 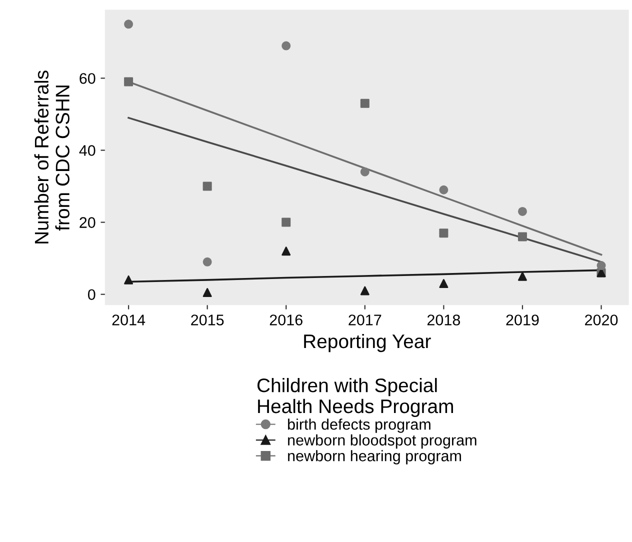 What do you see at coordinates (52, 157) in the screenshot?
I see `y-axis-title: Number of Referrals from CDC CSHN` at bounding box center [52, 157].